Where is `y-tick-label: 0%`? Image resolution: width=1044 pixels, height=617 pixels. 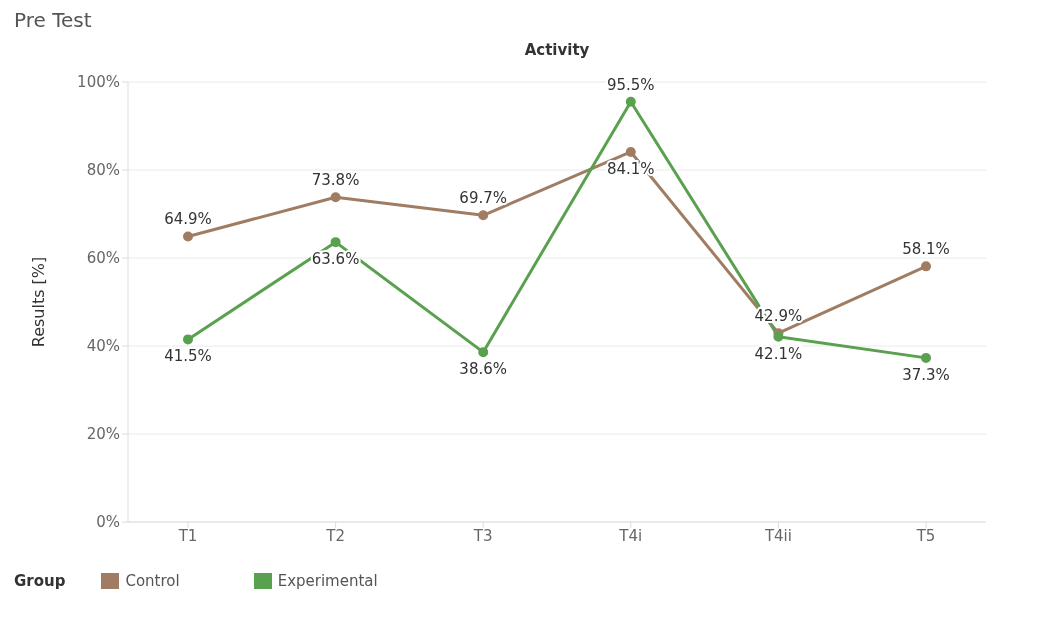 y-tick-label: 0% is located at coordinates (108, 522).